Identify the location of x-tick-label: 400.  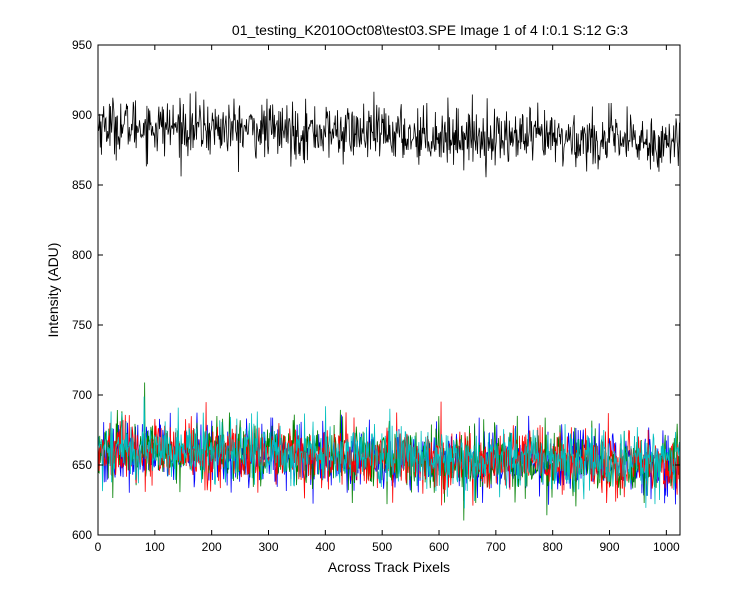
(325, 547).